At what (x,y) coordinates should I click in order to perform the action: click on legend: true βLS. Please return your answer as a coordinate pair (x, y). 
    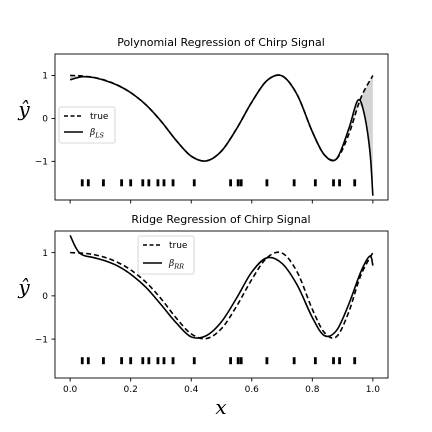
    Looking at the image, I should click on (87, 125).